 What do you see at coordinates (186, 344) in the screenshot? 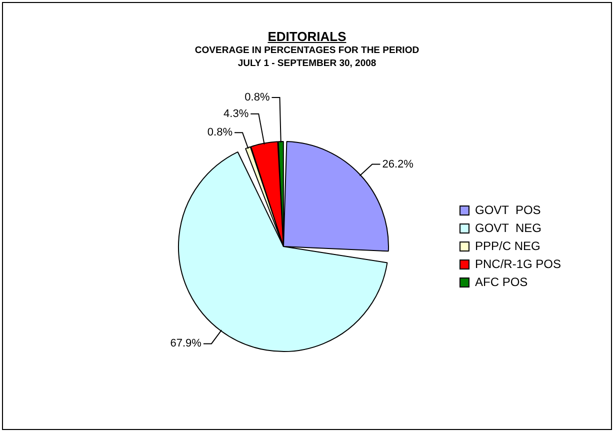
I see `data-label: 67.9%` at bounding box center [186, 344].